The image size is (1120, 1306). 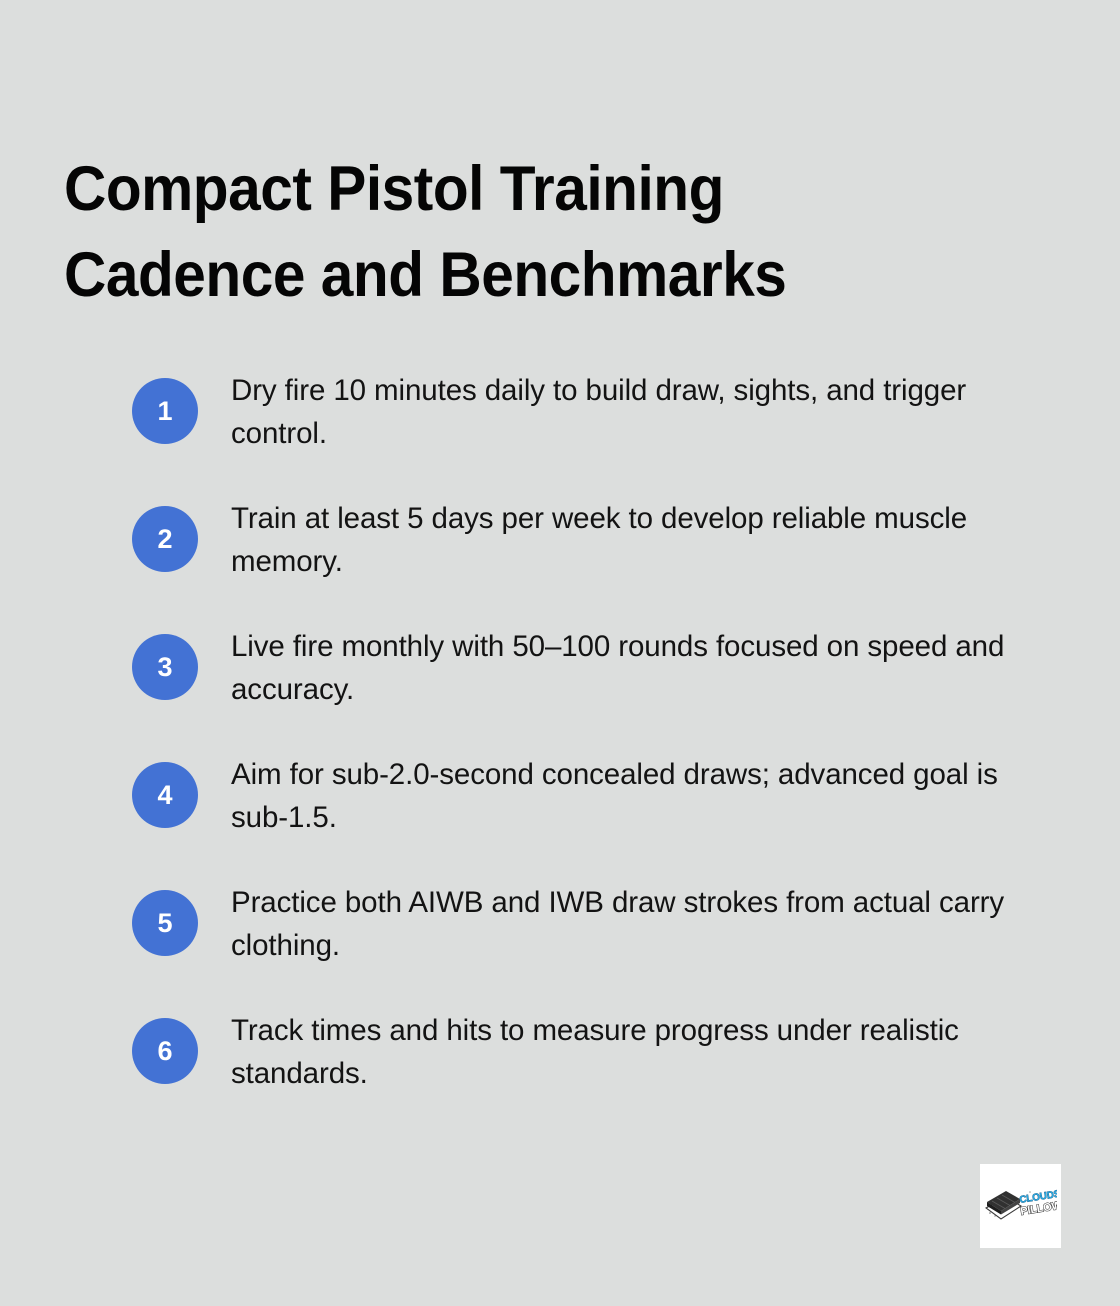 I want to click on step-number-badge: 2, so click(x=165, y=539).